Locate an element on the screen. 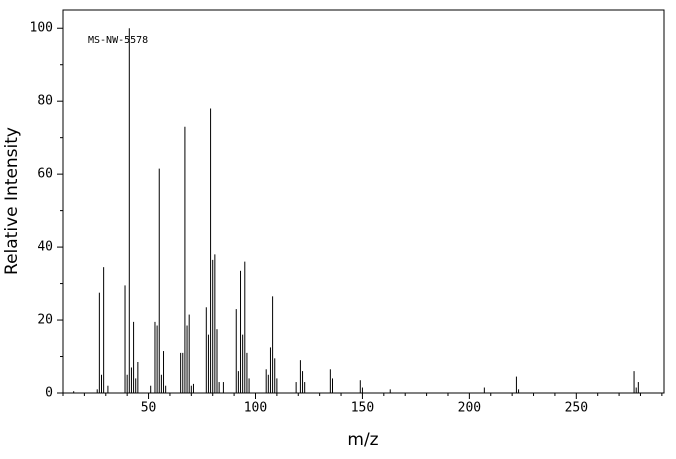  y-tick-label: 80 is located at coordinates (45, 101).